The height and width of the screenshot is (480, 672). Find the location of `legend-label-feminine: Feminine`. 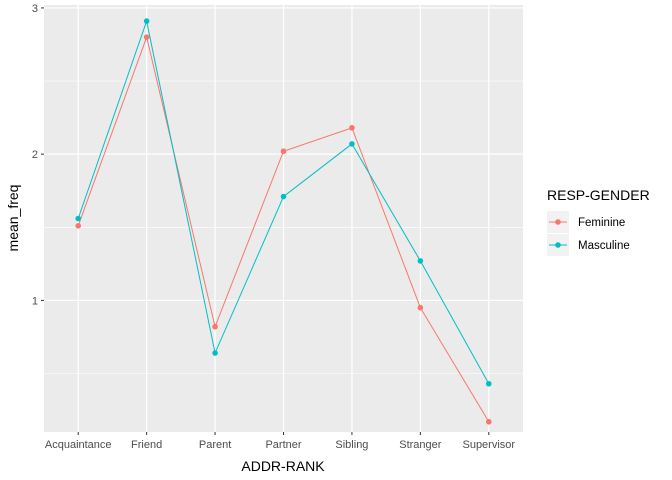

legend-label-feminine: Feminine is located at coordinates (601, 223).